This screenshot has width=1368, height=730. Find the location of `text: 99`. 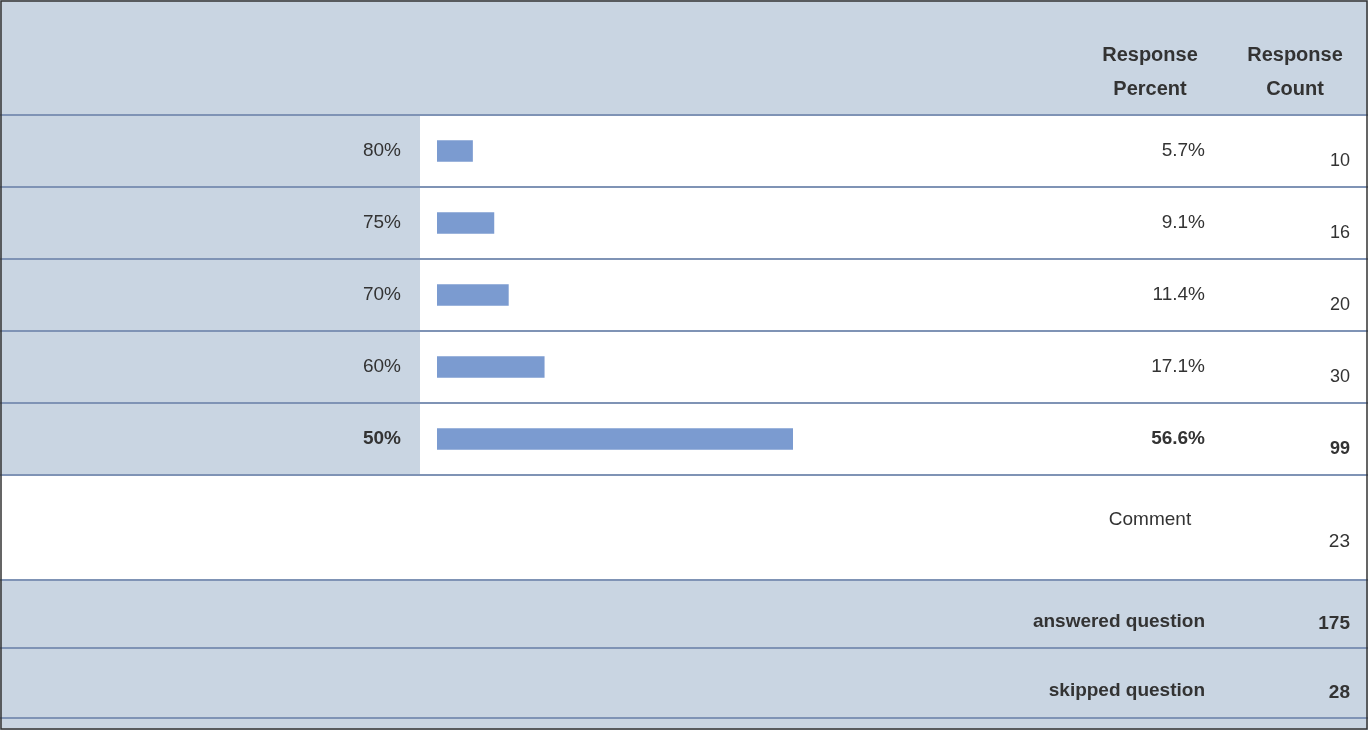

text: 99 is located at coordinates (1339, 447).